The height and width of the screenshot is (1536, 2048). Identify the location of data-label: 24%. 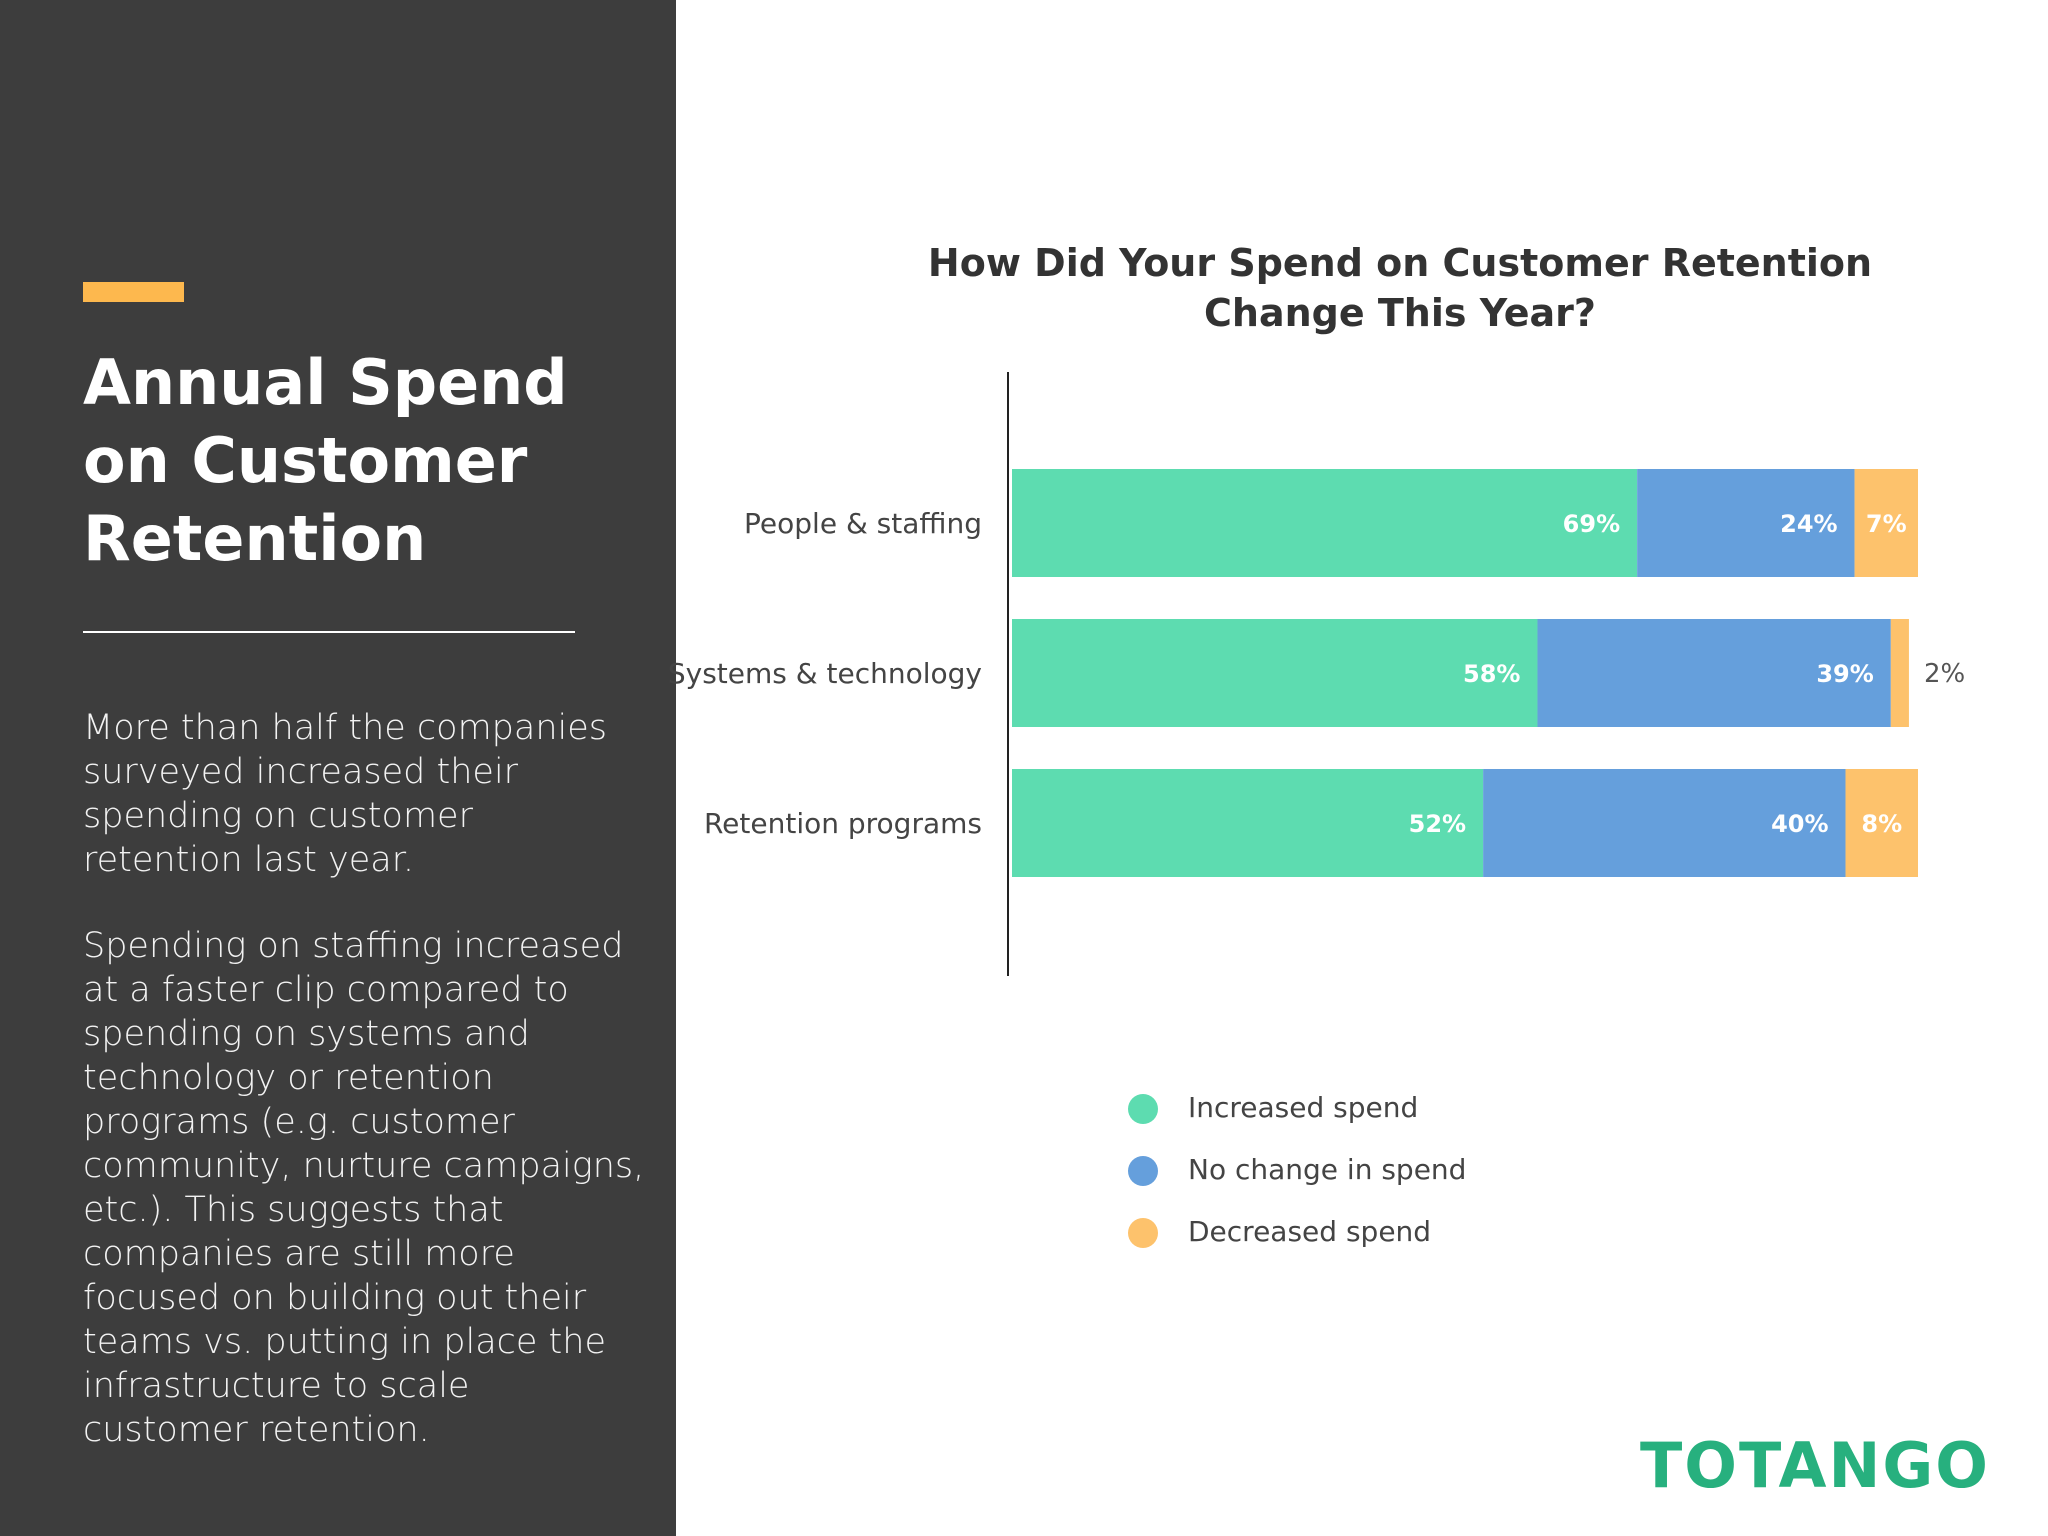
(1808, 524).